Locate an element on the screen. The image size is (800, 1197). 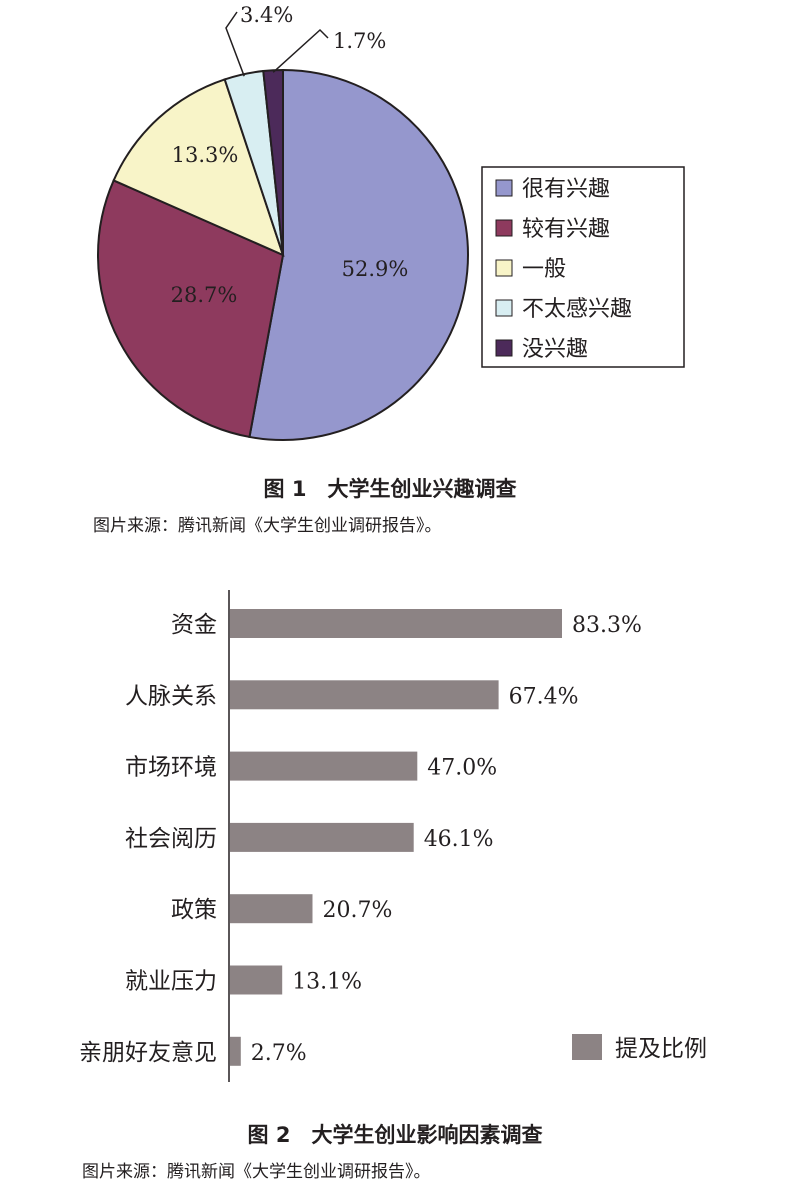
bar-category-label-6: 亲朋好友意见 is located at coordinates (148, 1053).